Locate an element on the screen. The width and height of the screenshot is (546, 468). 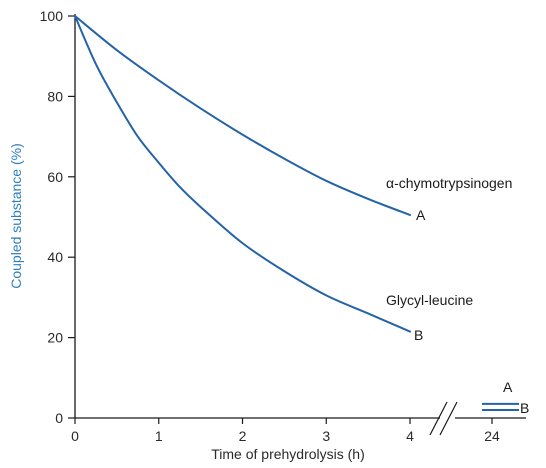
series-a-24h-letter: A is located at coordinates (508, 387).